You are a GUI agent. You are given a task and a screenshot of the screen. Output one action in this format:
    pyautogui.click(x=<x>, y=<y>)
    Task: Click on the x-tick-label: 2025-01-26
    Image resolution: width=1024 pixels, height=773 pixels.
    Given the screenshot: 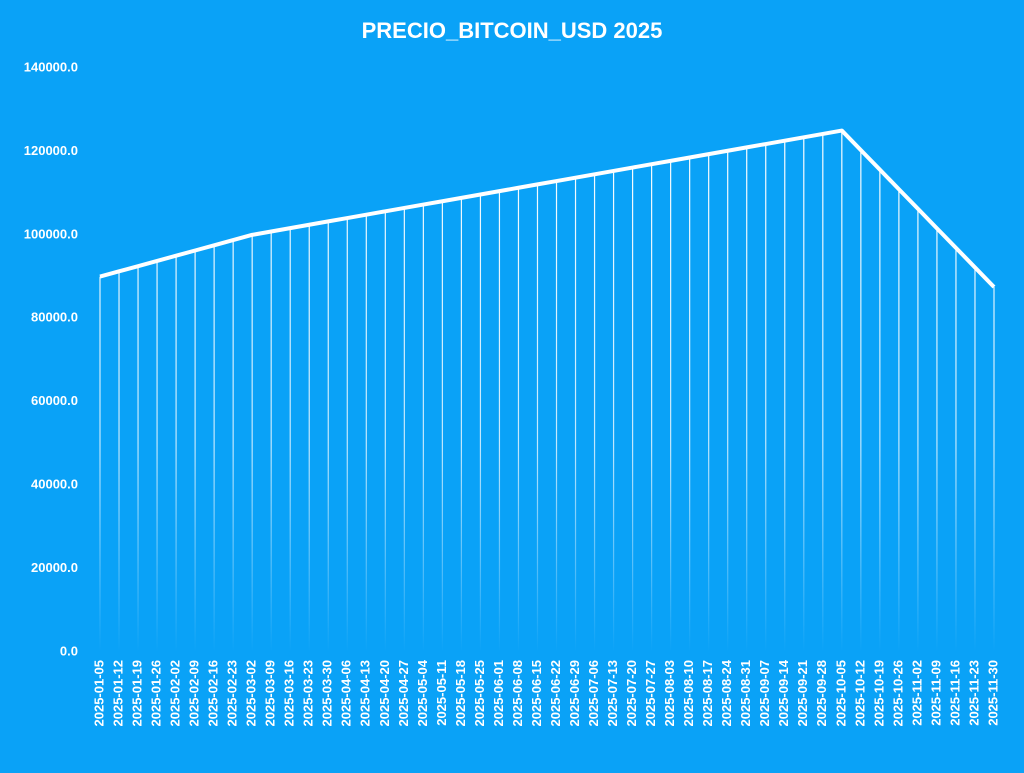 What is the action you would take?
    pyautogui.click(x=156, y=693)
    